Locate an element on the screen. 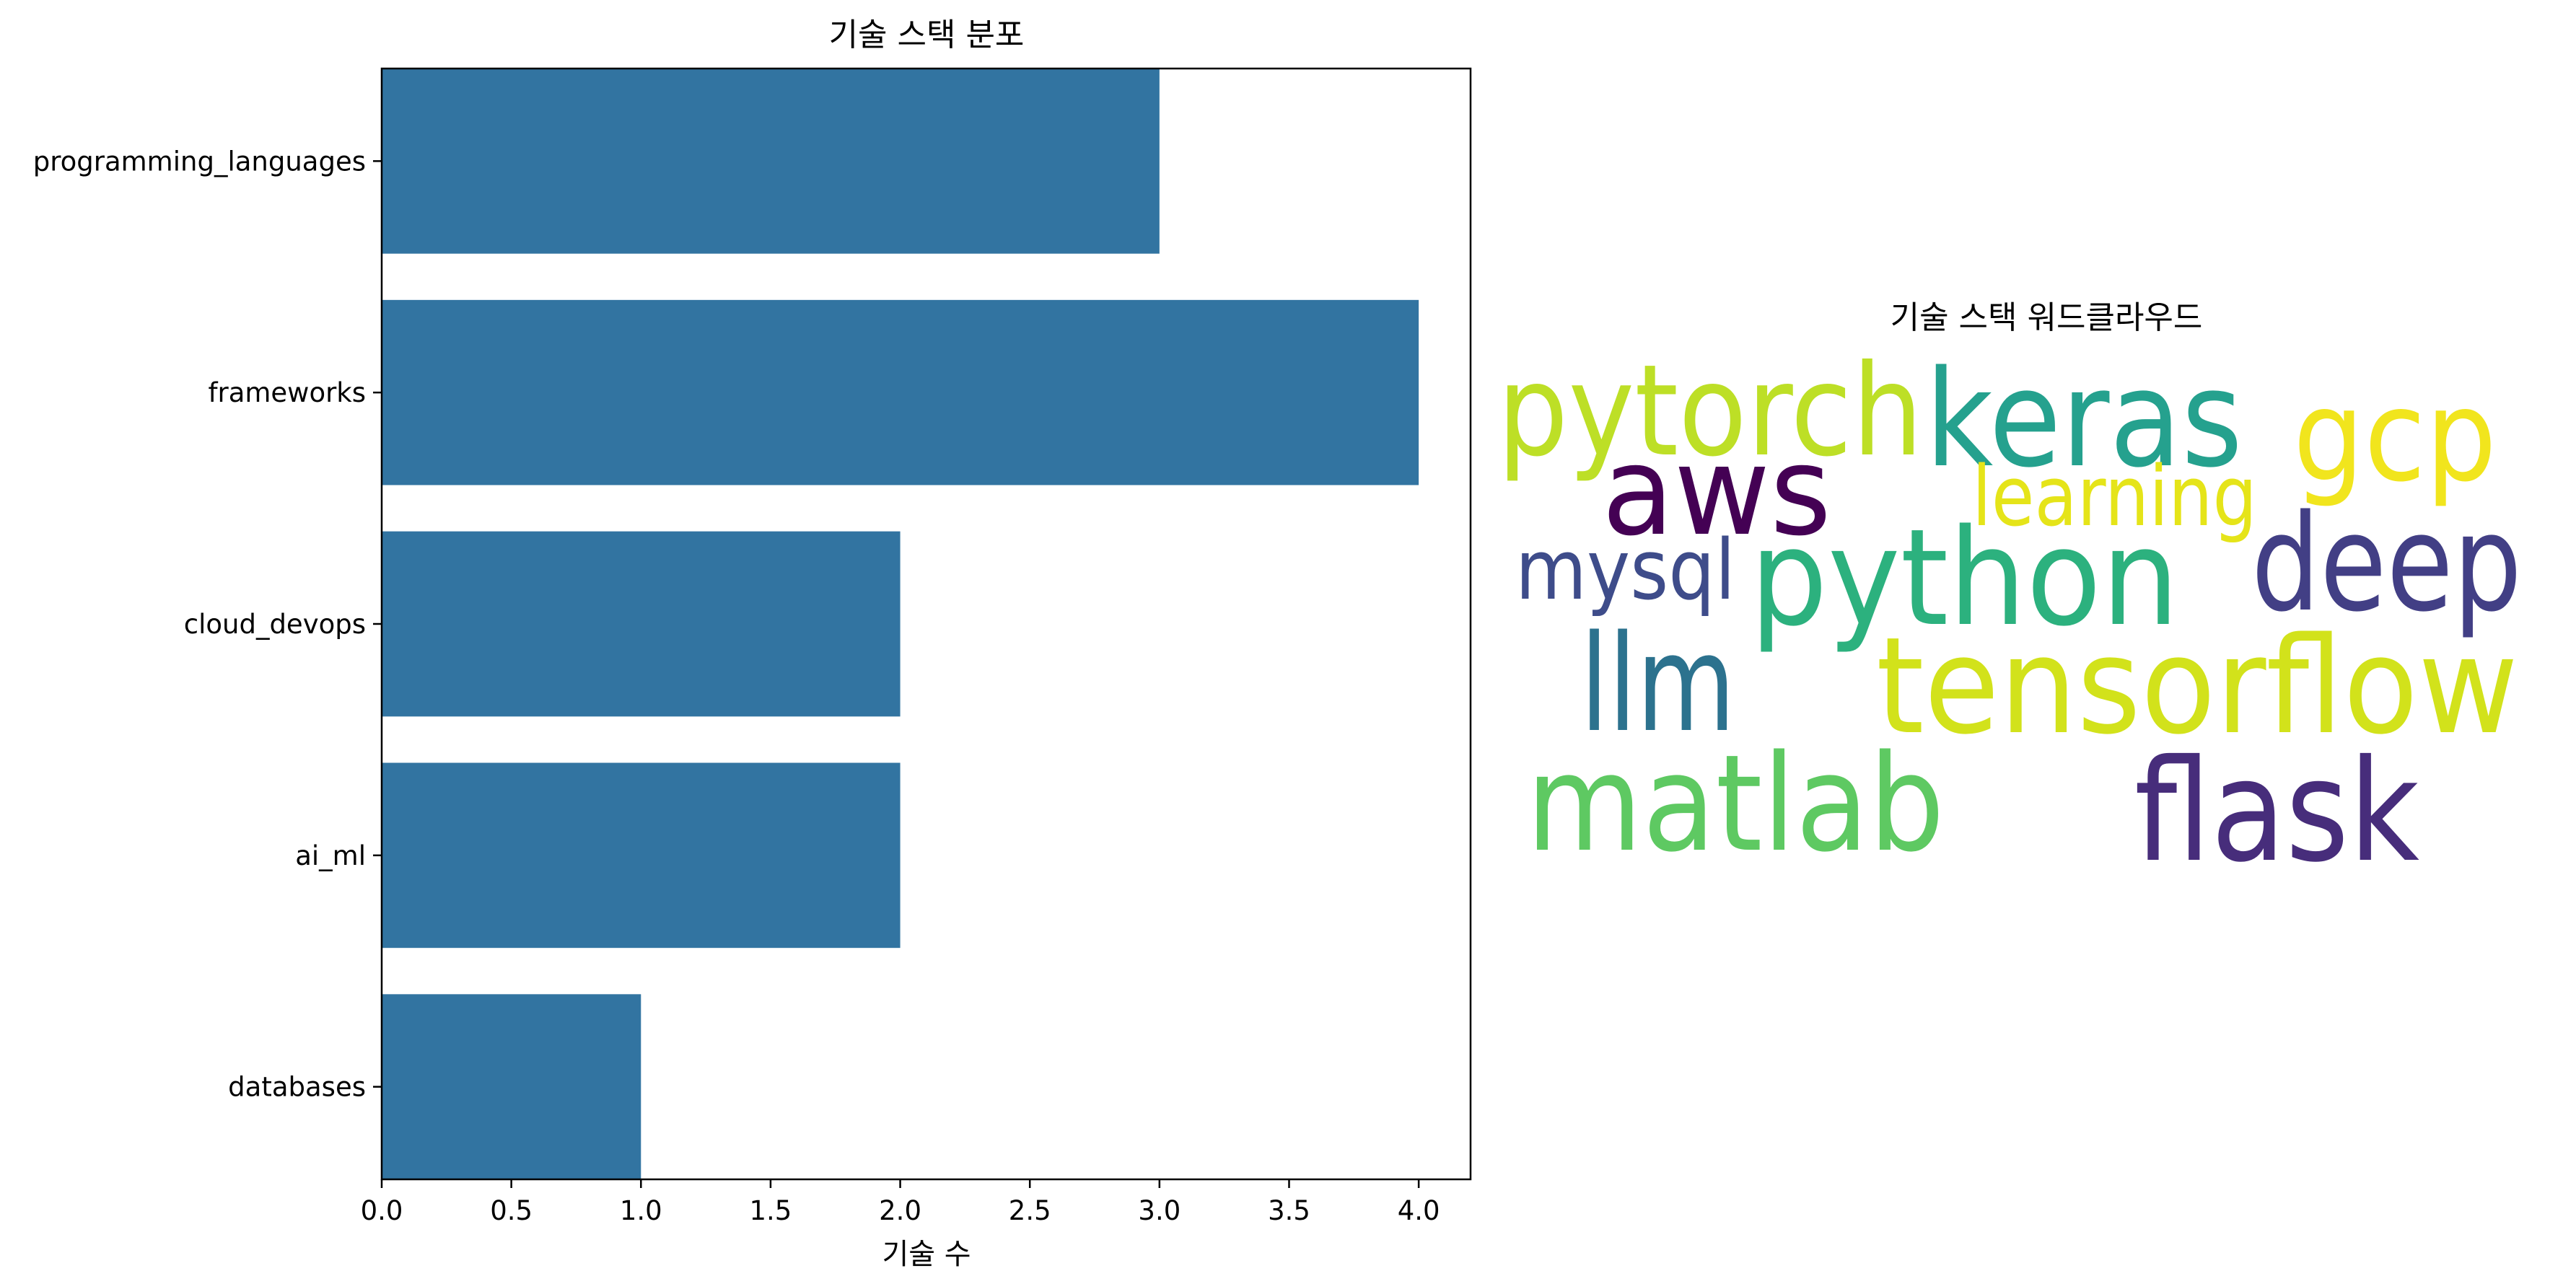 The height and width of the screenshot is (1276, 2576). x-tick-label: 2.0 is located at coordinates (900, 1211).